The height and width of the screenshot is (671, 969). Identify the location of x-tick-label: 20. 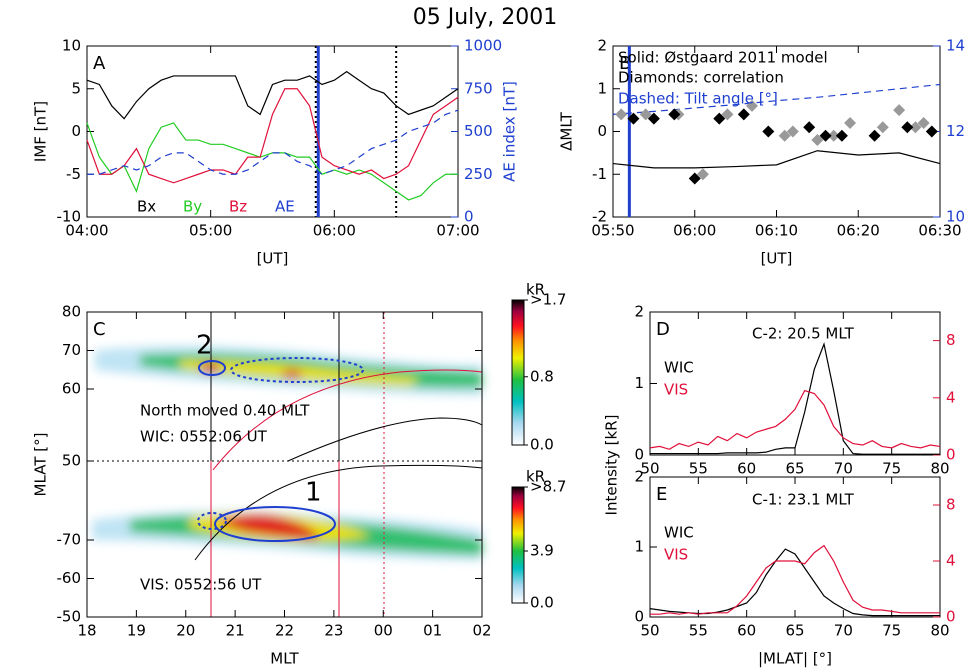
(185, 631).